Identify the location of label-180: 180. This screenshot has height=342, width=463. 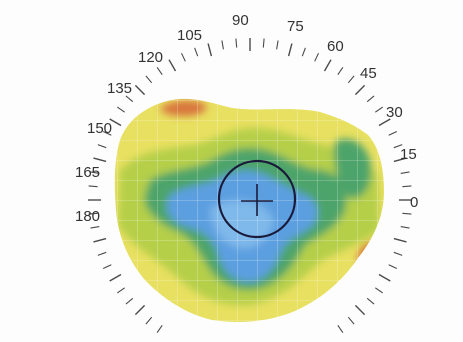
(87, 216).